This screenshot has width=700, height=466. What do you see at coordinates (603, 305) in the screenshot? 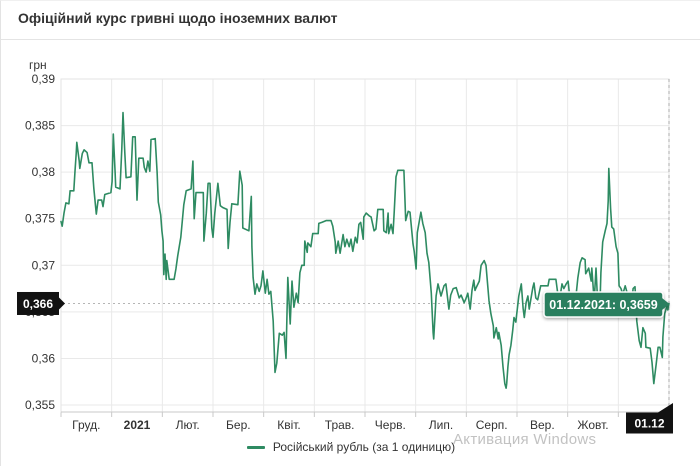
I see `tooltip-text: 01.12.2021: 0,3659` at bounding box center [603, 305].